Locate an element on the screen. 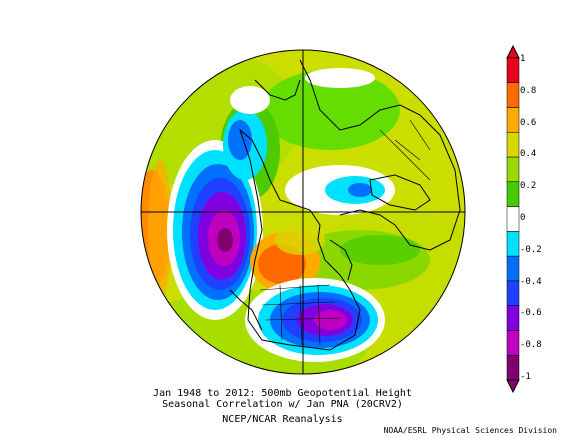  colorbar is located at coordinates (513, 219).